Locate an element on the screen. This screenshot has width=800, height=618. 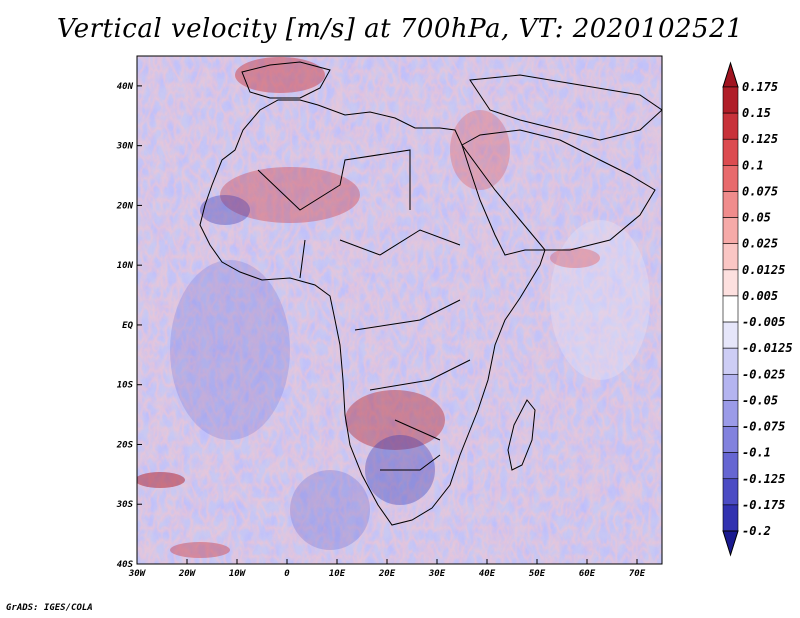
lon-tick-label: 10W is located at coordinates (238, 574).